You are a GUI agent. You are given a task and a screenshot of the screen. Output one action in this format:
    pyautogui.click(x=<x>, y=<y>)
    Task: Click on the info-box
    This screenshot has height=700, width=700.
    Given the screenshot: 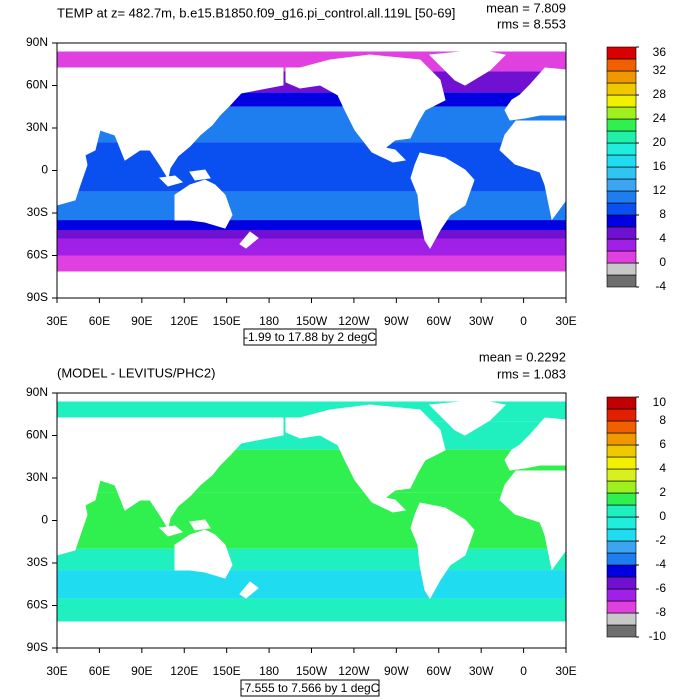 What is the action you would take?
    pyautogui.click(x=310, y=688)
    